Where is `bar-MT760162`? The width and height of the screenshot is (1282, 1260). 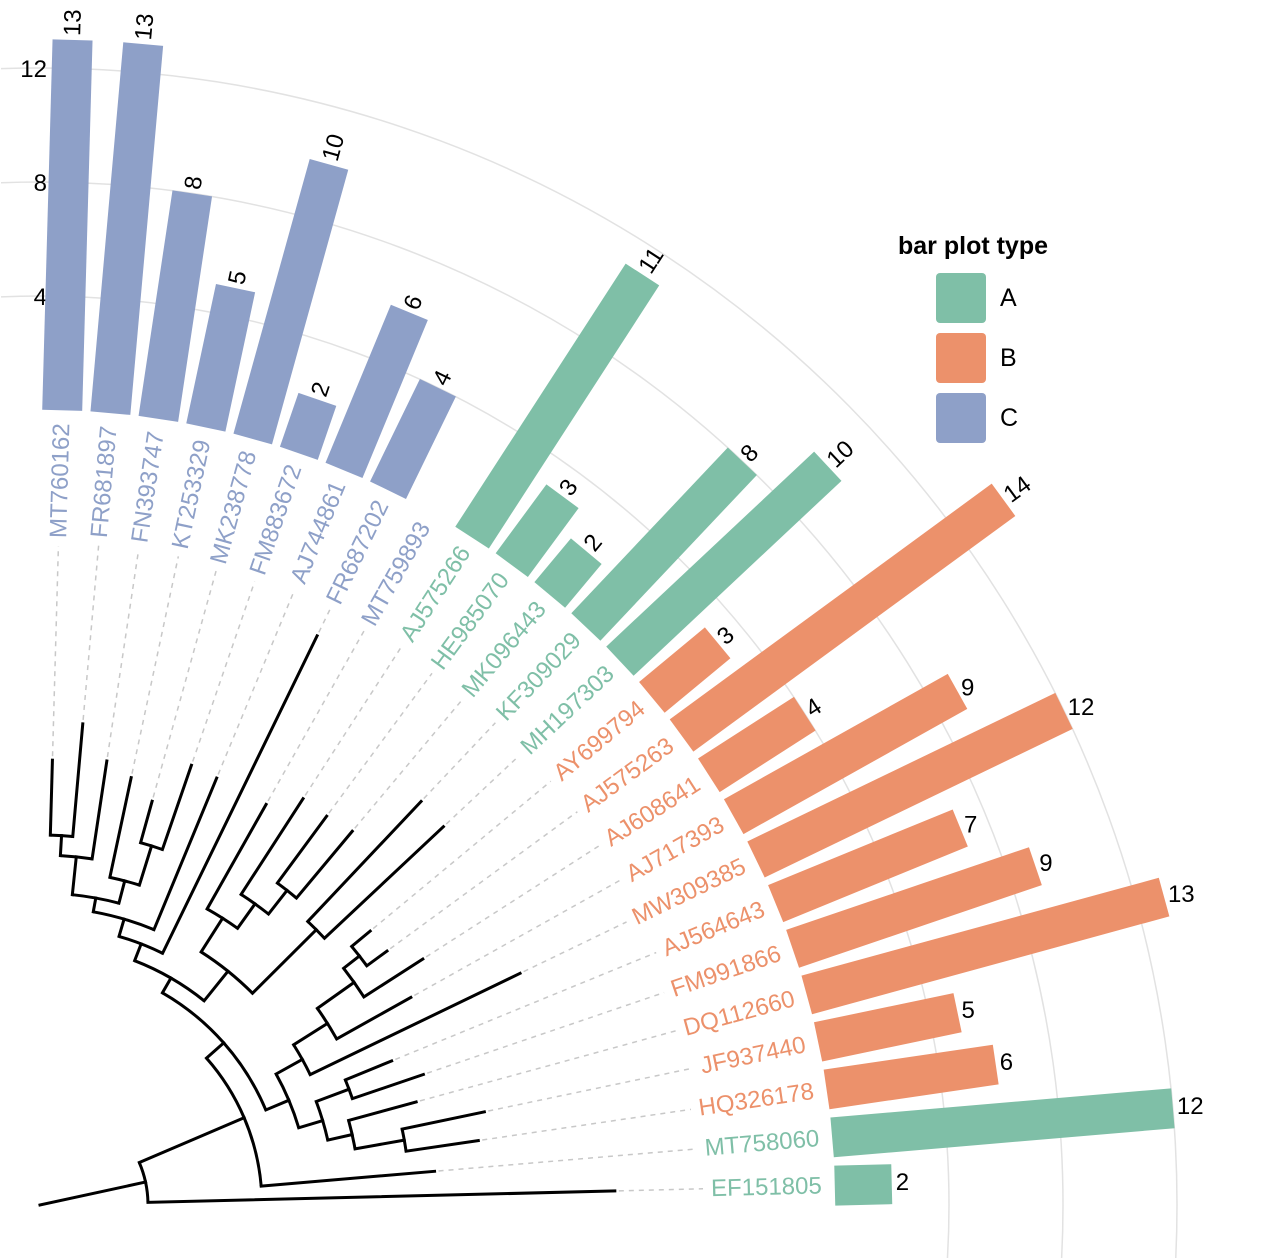
bar-MT760162 is located at coordinates (67, 225).